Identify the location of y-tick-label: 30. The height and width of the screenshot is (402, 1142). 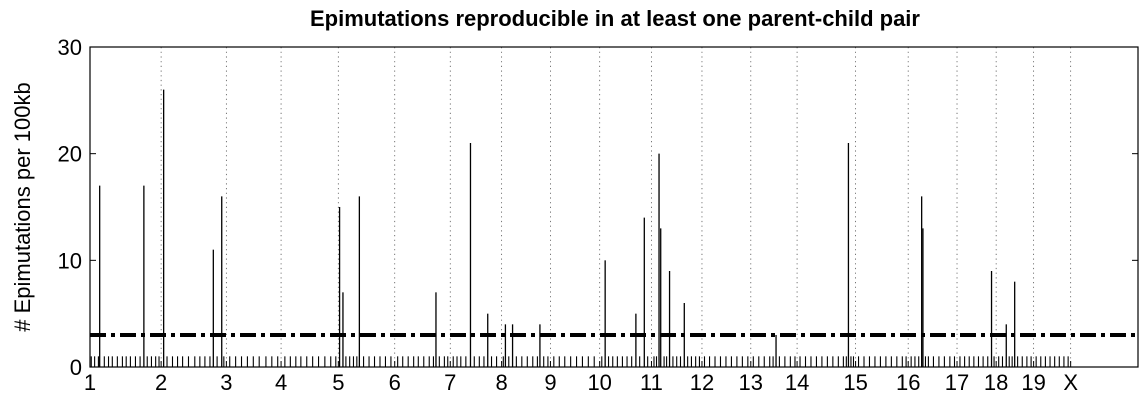
(70, 47).